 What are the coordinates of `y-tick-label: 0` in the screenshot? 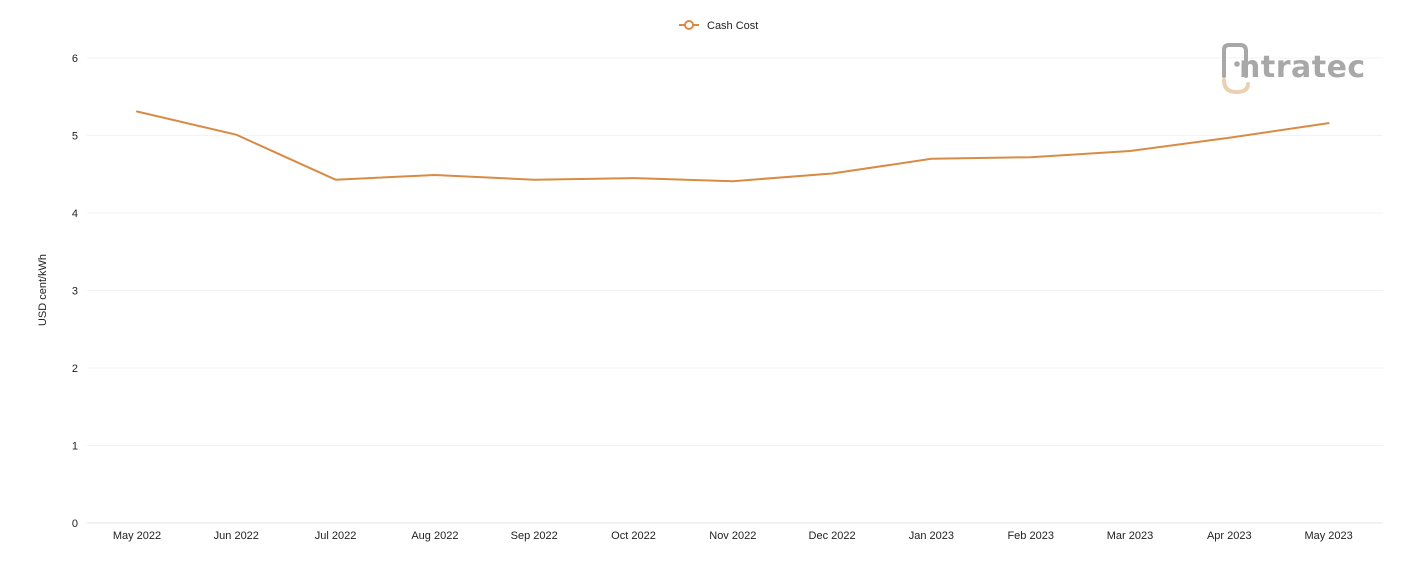 It's located at (75, 524).